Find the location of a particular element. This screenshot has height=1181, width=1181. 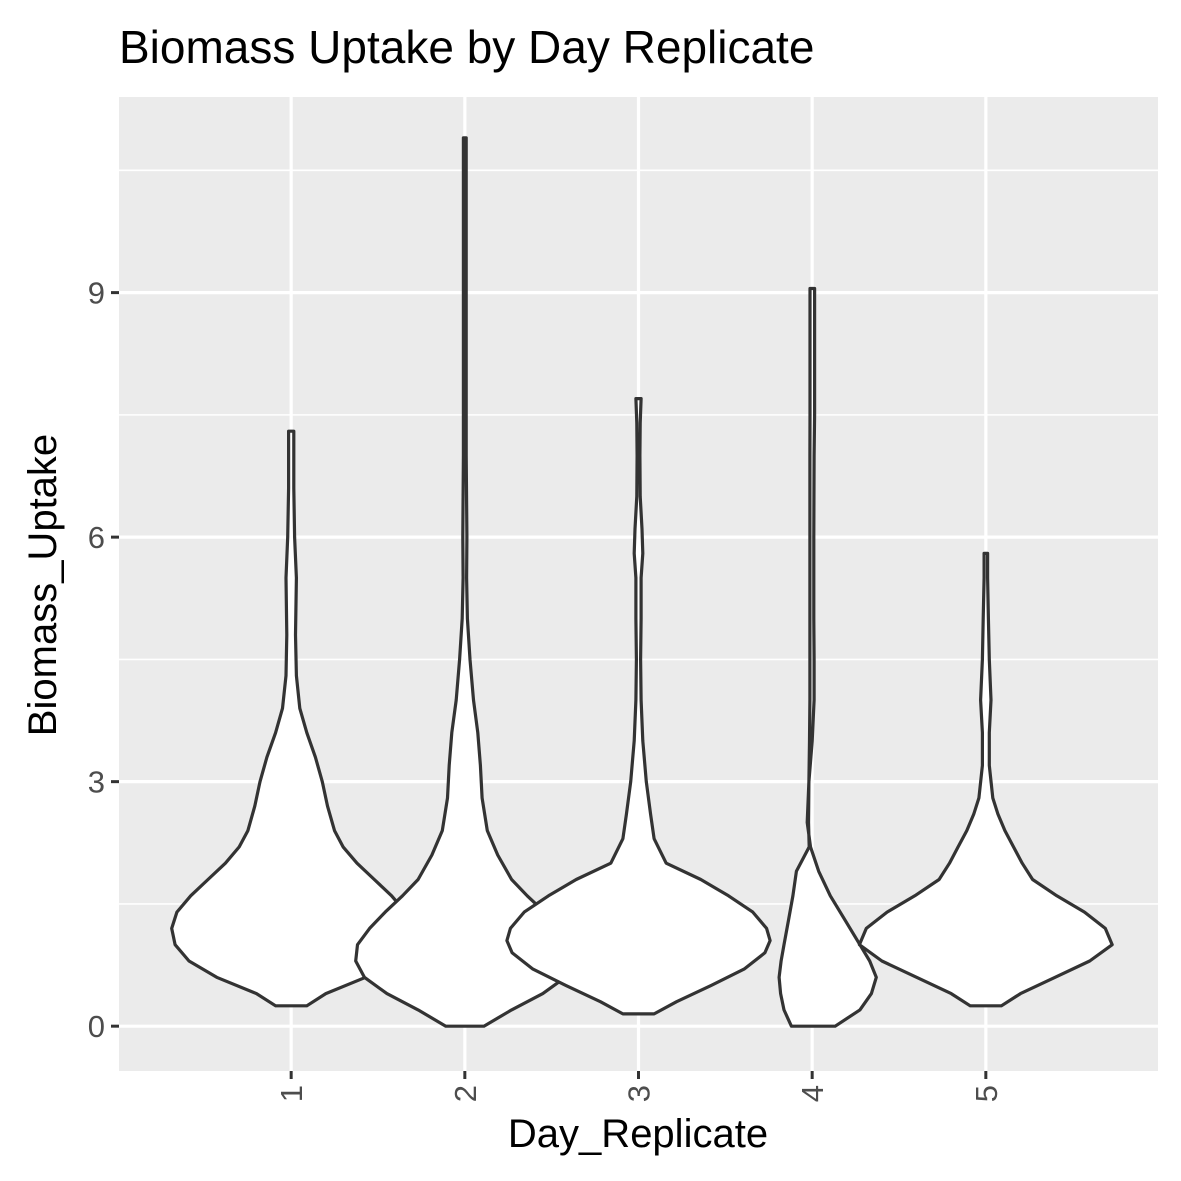

y-axis: 0 3 6 9 is located at coordinates (103, 660).